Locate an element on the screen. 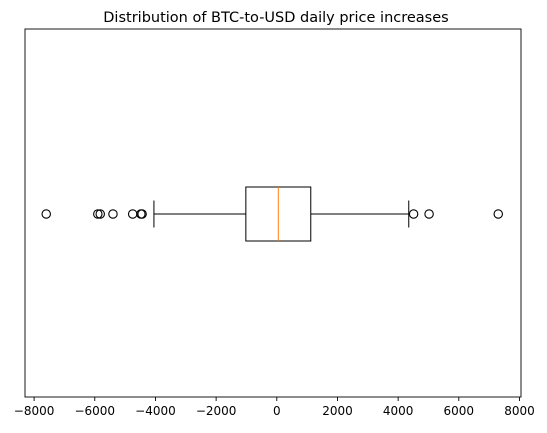 This screenshot has width=547, height=433. x-tick-label: −2000 is located at coordinates (216, 411).